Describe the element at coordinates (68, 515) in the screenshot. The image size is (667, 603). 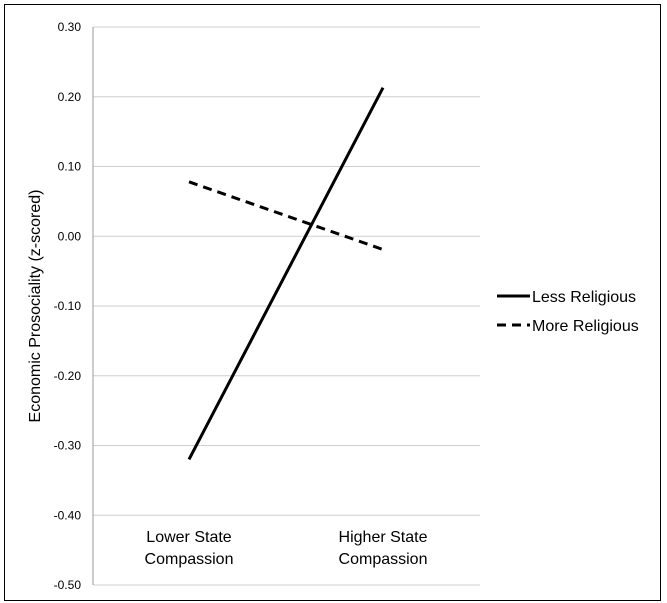
I see `y-tick-label: -0.40` at that location.